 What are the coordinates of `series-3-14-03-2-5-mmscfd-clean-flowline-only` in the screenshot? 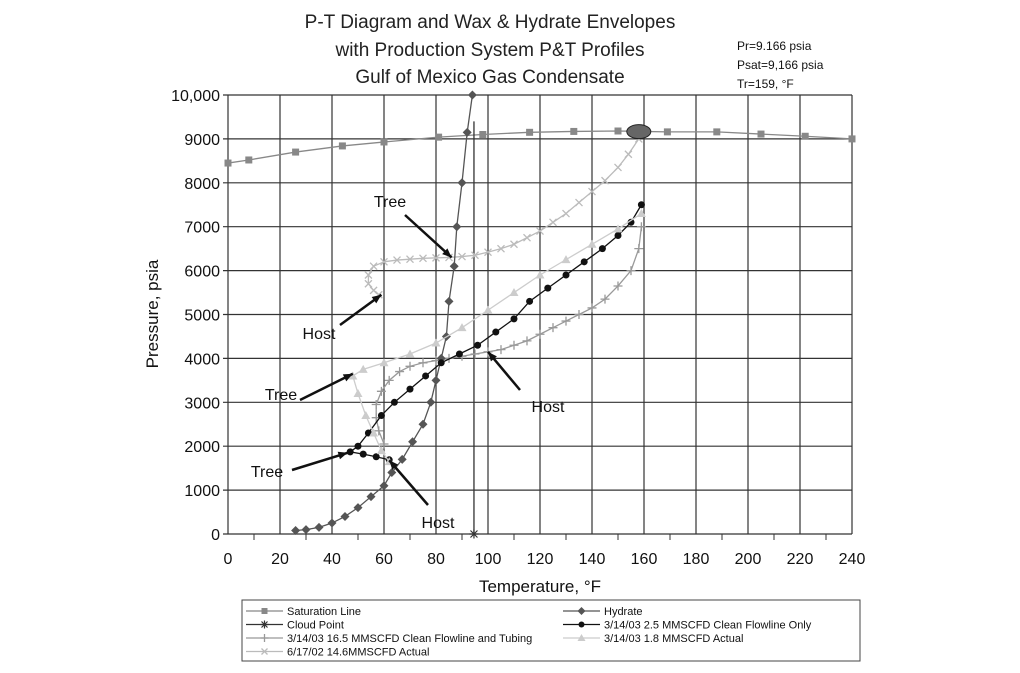 It's located at (495, 332).